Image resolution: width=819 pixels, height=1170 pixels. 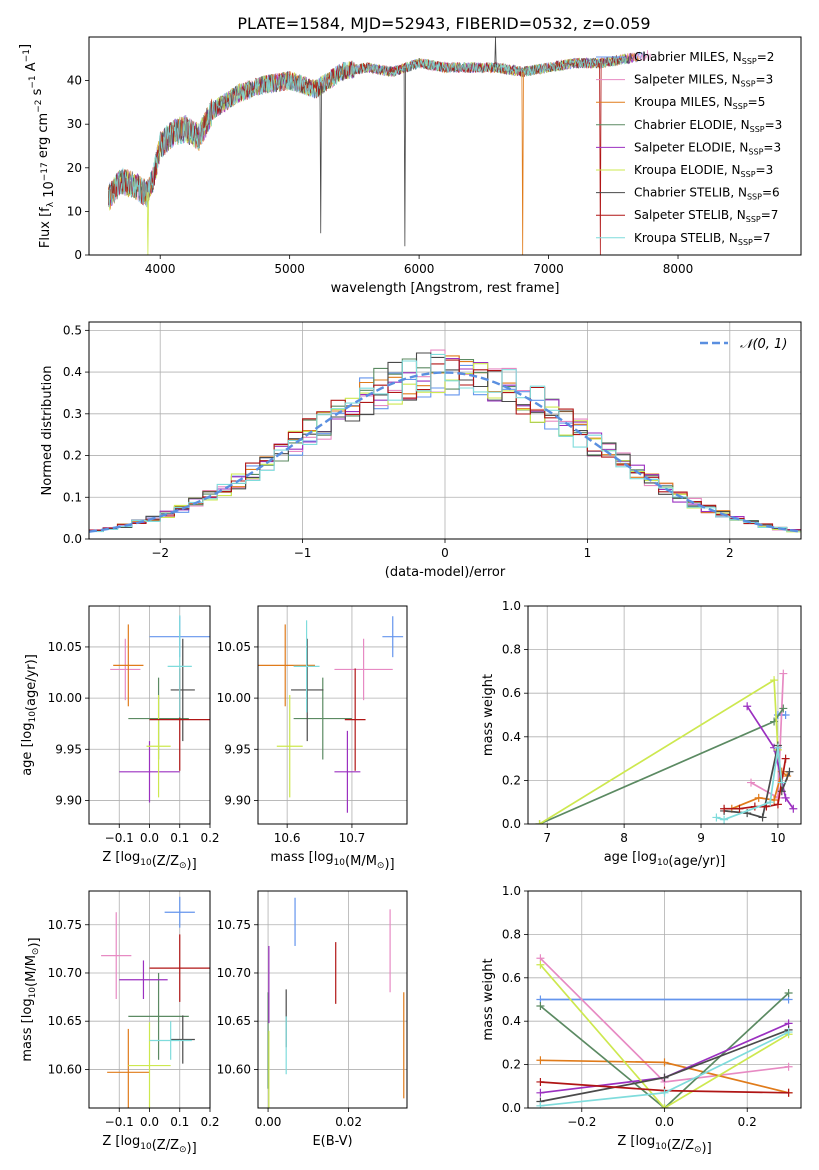 What do you see at coordinates (165, 1145) in the screenshot?
I see `label-part: (Z/Z` at bounding box center [165, 1145].